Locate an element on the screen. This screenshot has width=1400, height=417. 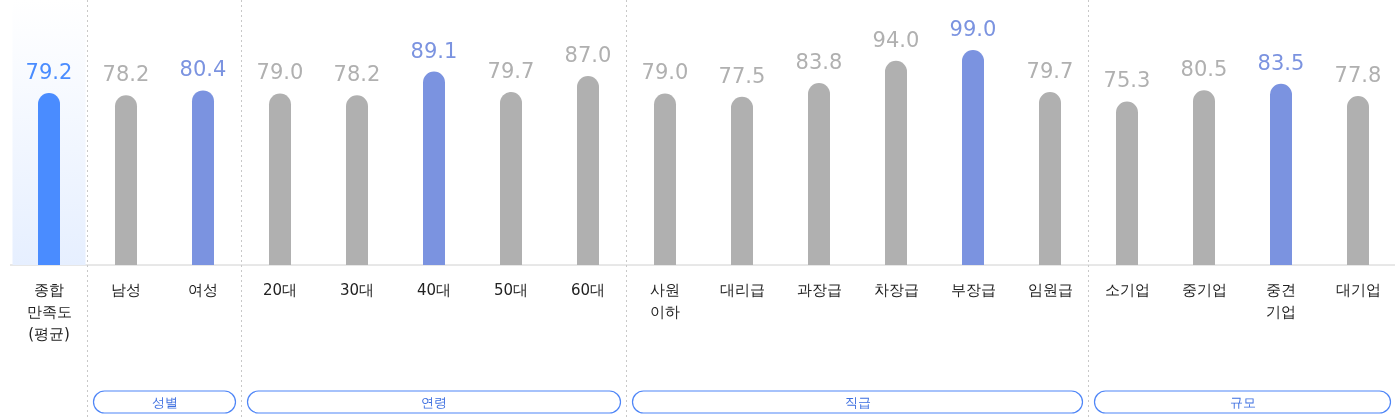
x-tick-label: 임원급 is located at coordinates (1050, 290).